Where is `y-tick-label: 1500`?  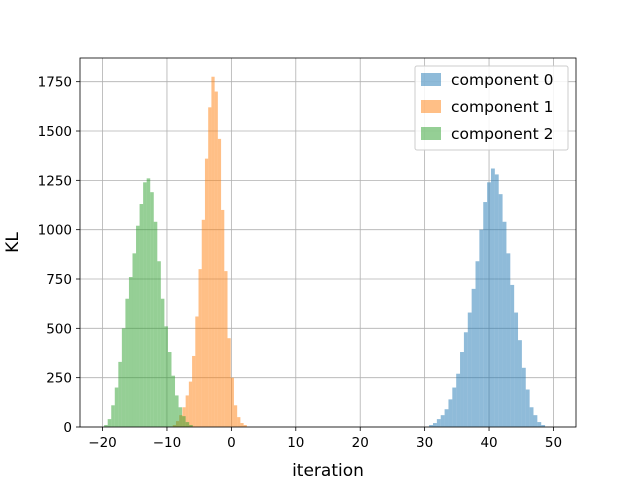 y-tick-label: 1500 is located at coordinates (55, 132).